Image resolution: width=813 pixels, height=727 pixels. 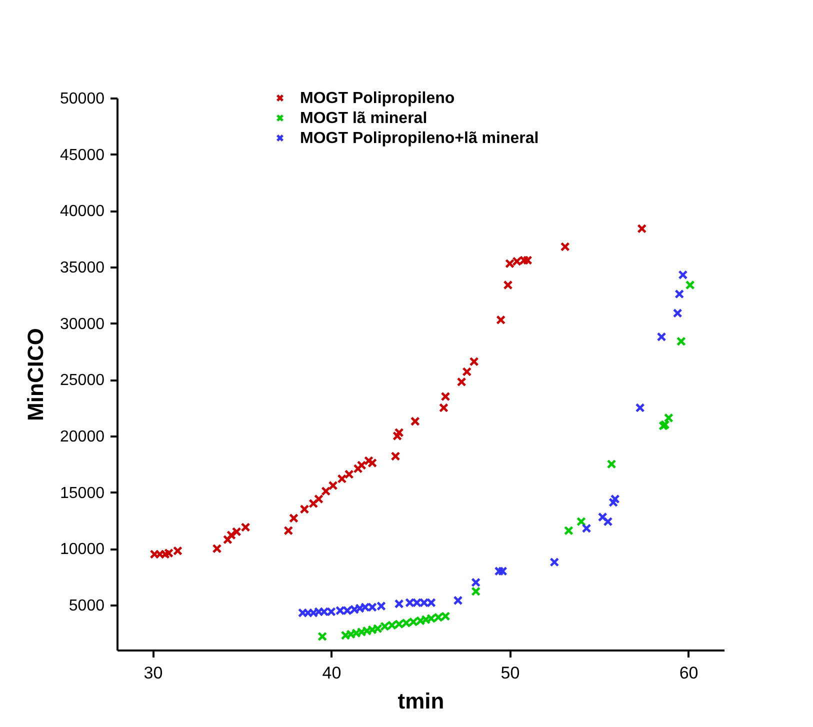 What do you see at coordinates (82, 324) in the screenshot?
I see `y-tick-label: 30000` at bounding box center [82, 324].